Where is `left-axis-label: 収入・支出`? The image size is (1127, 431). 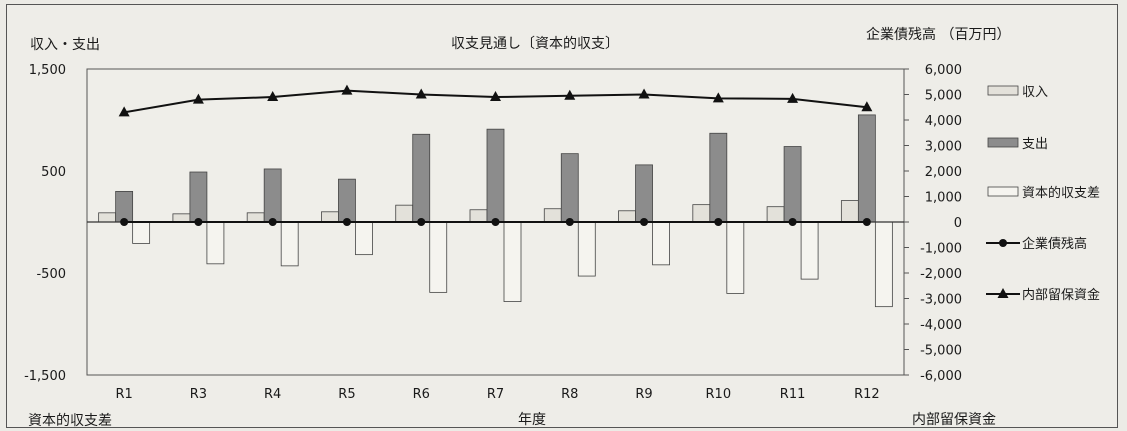
left-axis-label: 収入・支出 is located at coordinates (65, 45).